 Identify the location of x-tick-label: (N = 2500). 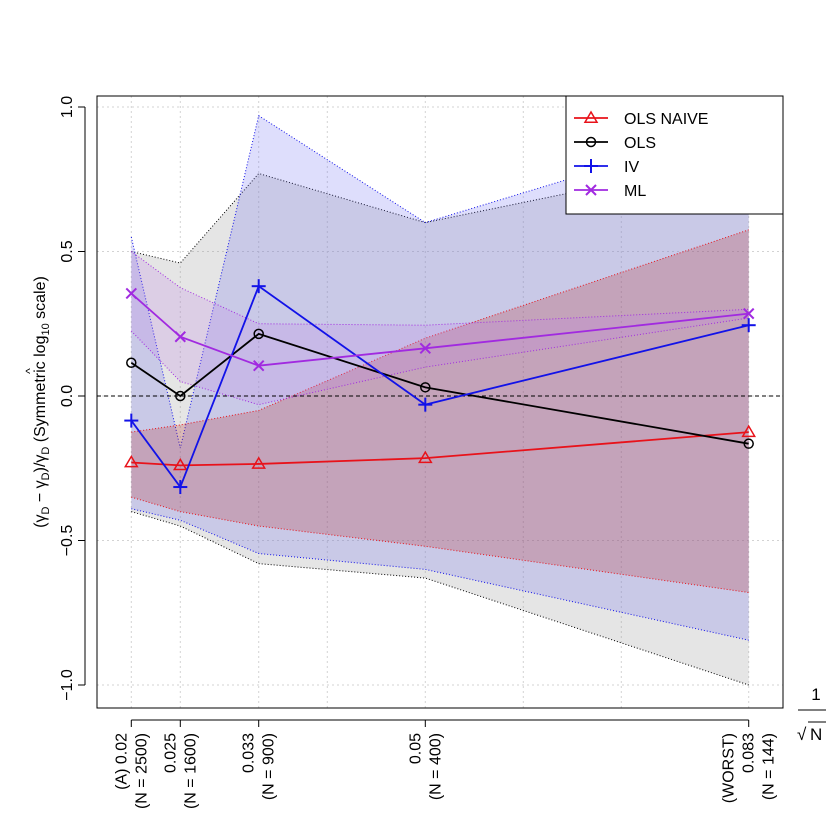
(141, 771).